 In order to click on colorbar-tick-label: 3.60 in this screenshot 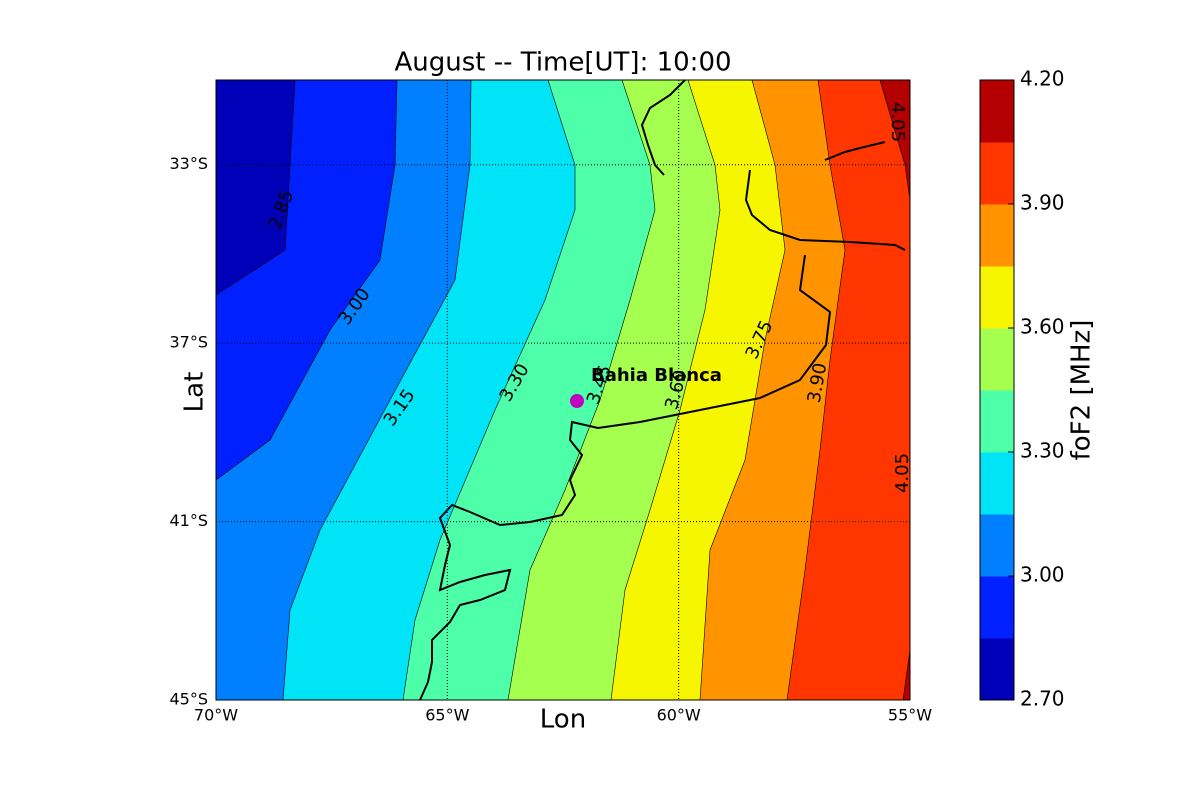, I will do `click(1042, 327)`.